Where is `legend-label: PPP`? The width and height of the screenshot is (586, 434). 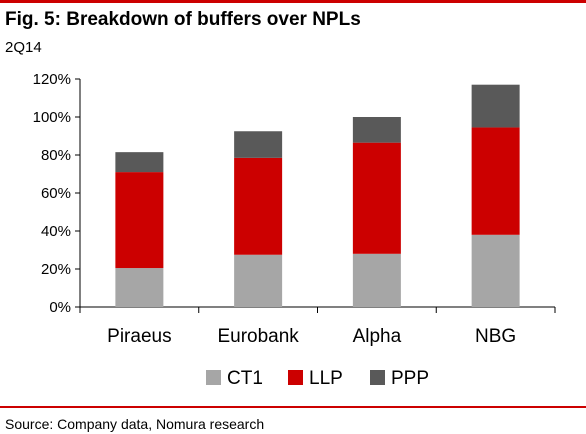 legend-label: PPP is located at coordinates (410, 378).